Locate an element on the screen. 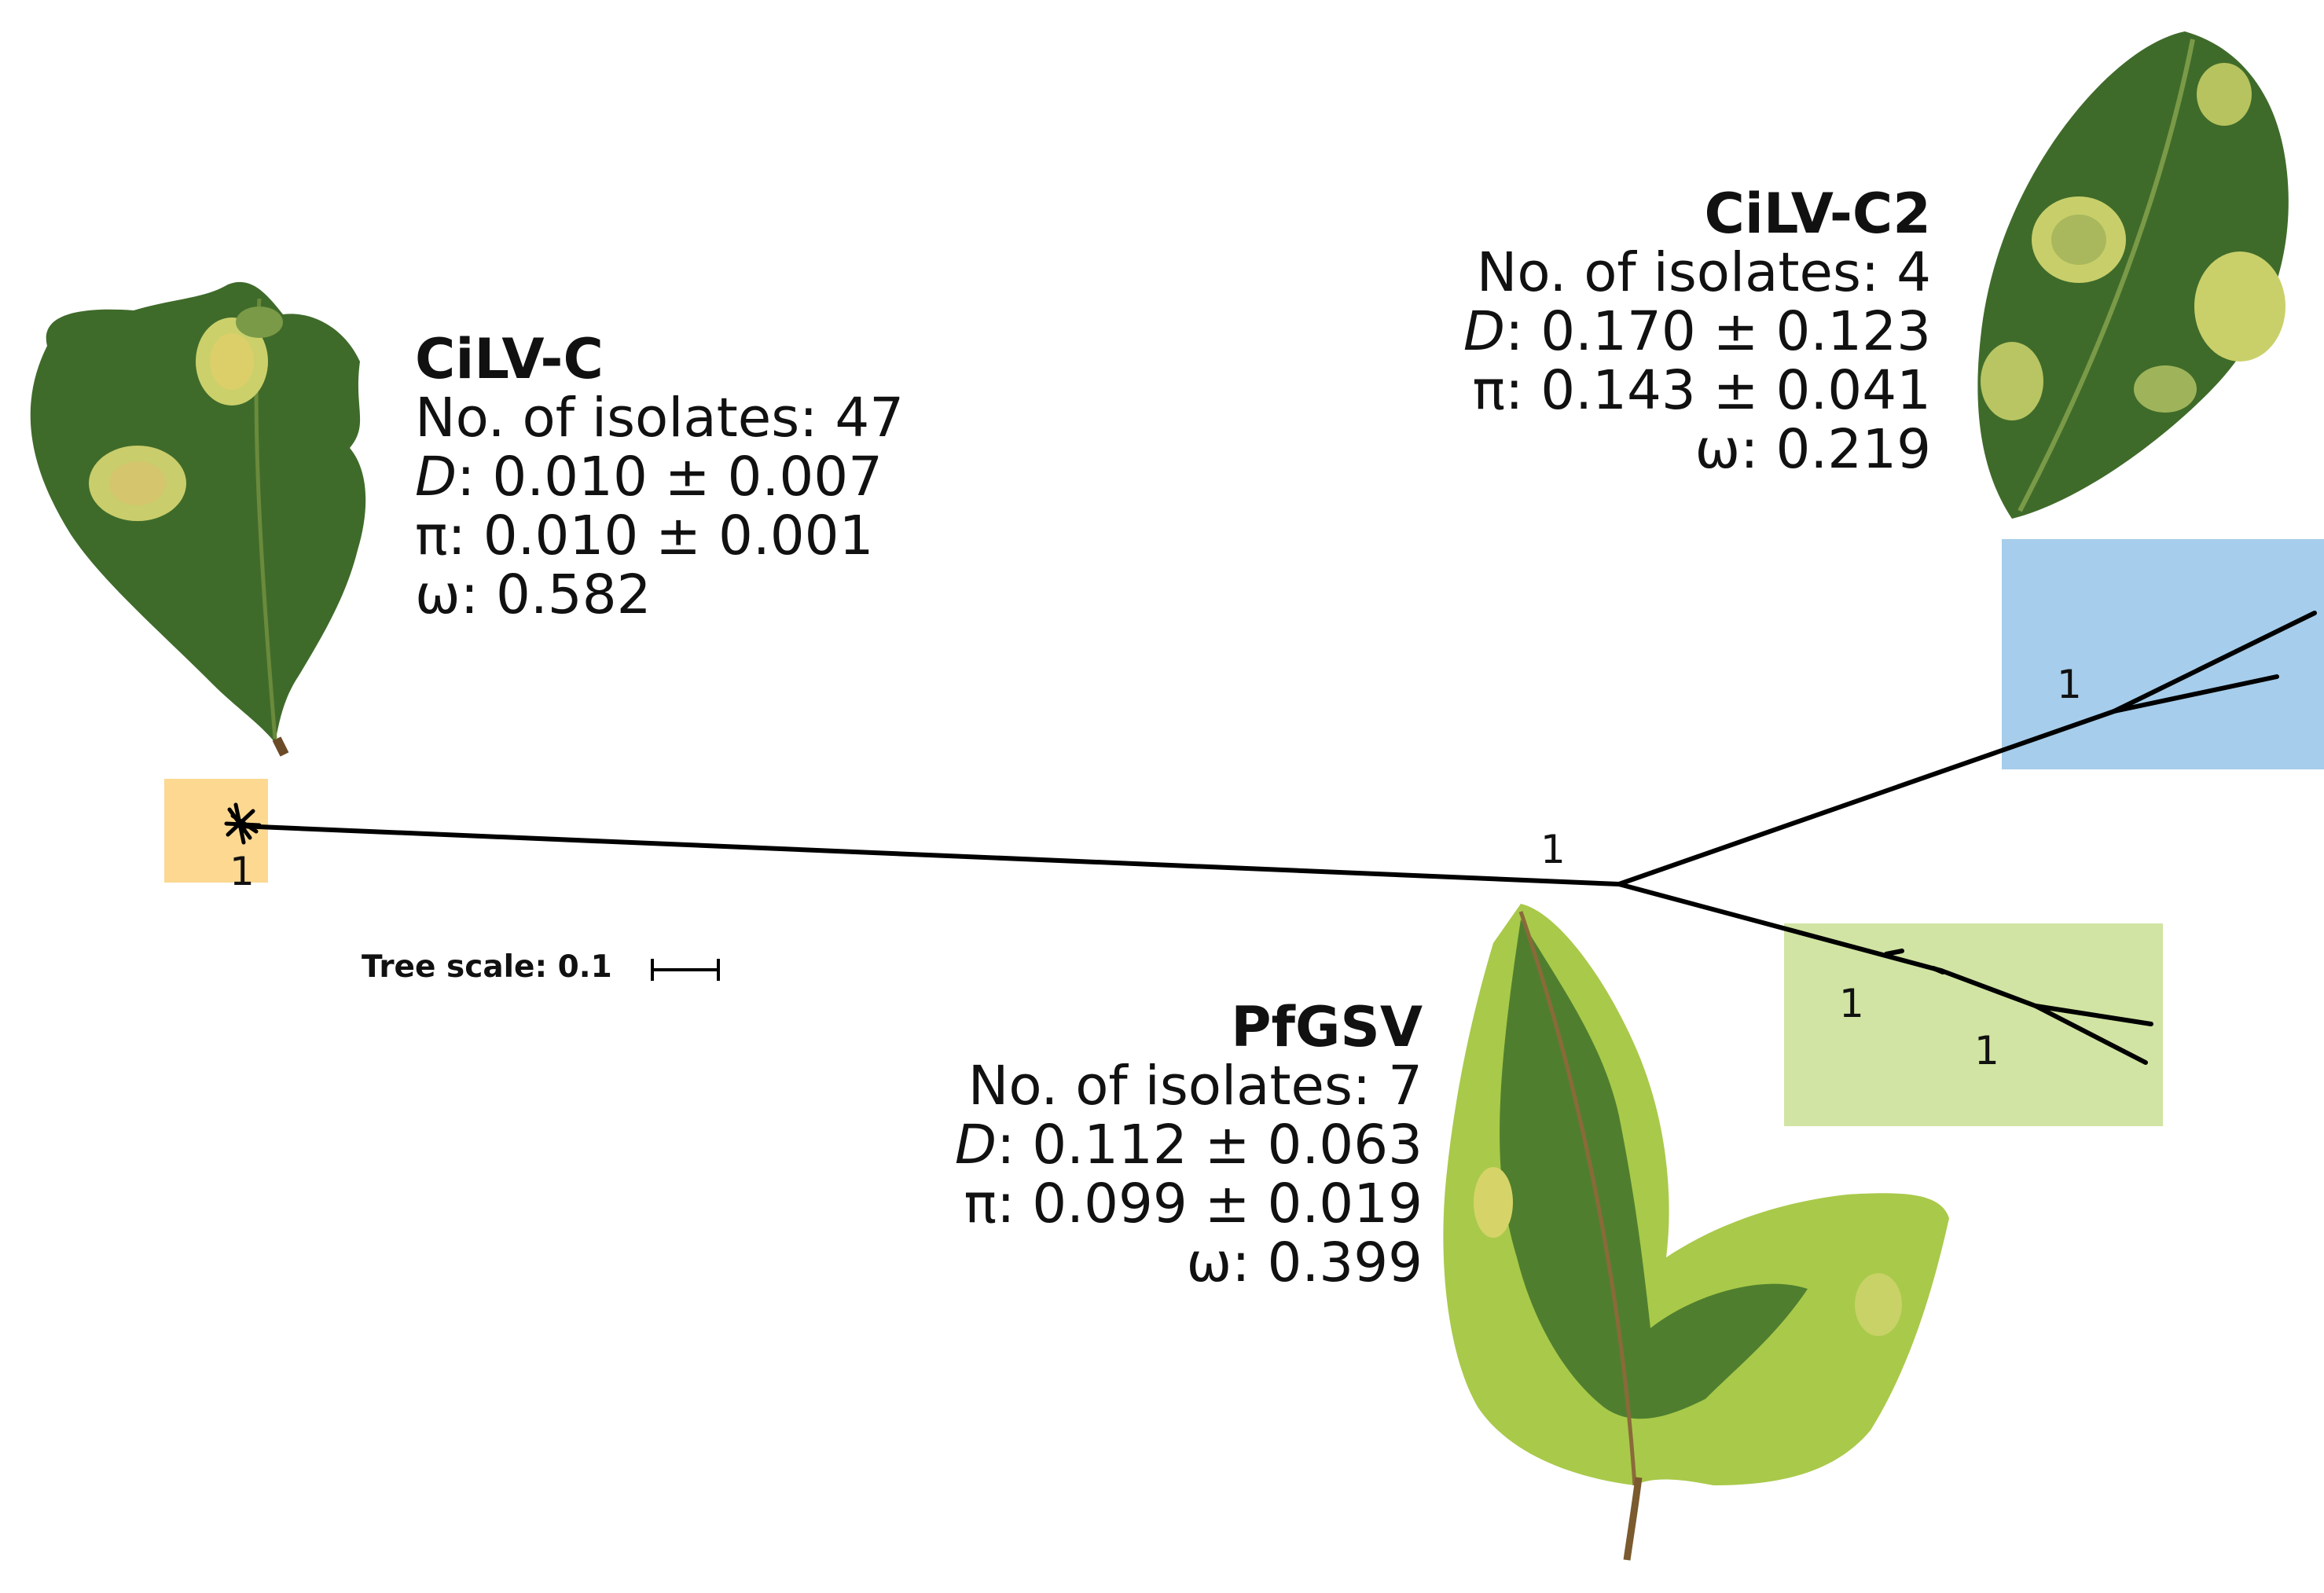 The image size is (2324, 1593). cilvc2-isolates: No. of isolates: 4 is located at coordinates (1697, 273).